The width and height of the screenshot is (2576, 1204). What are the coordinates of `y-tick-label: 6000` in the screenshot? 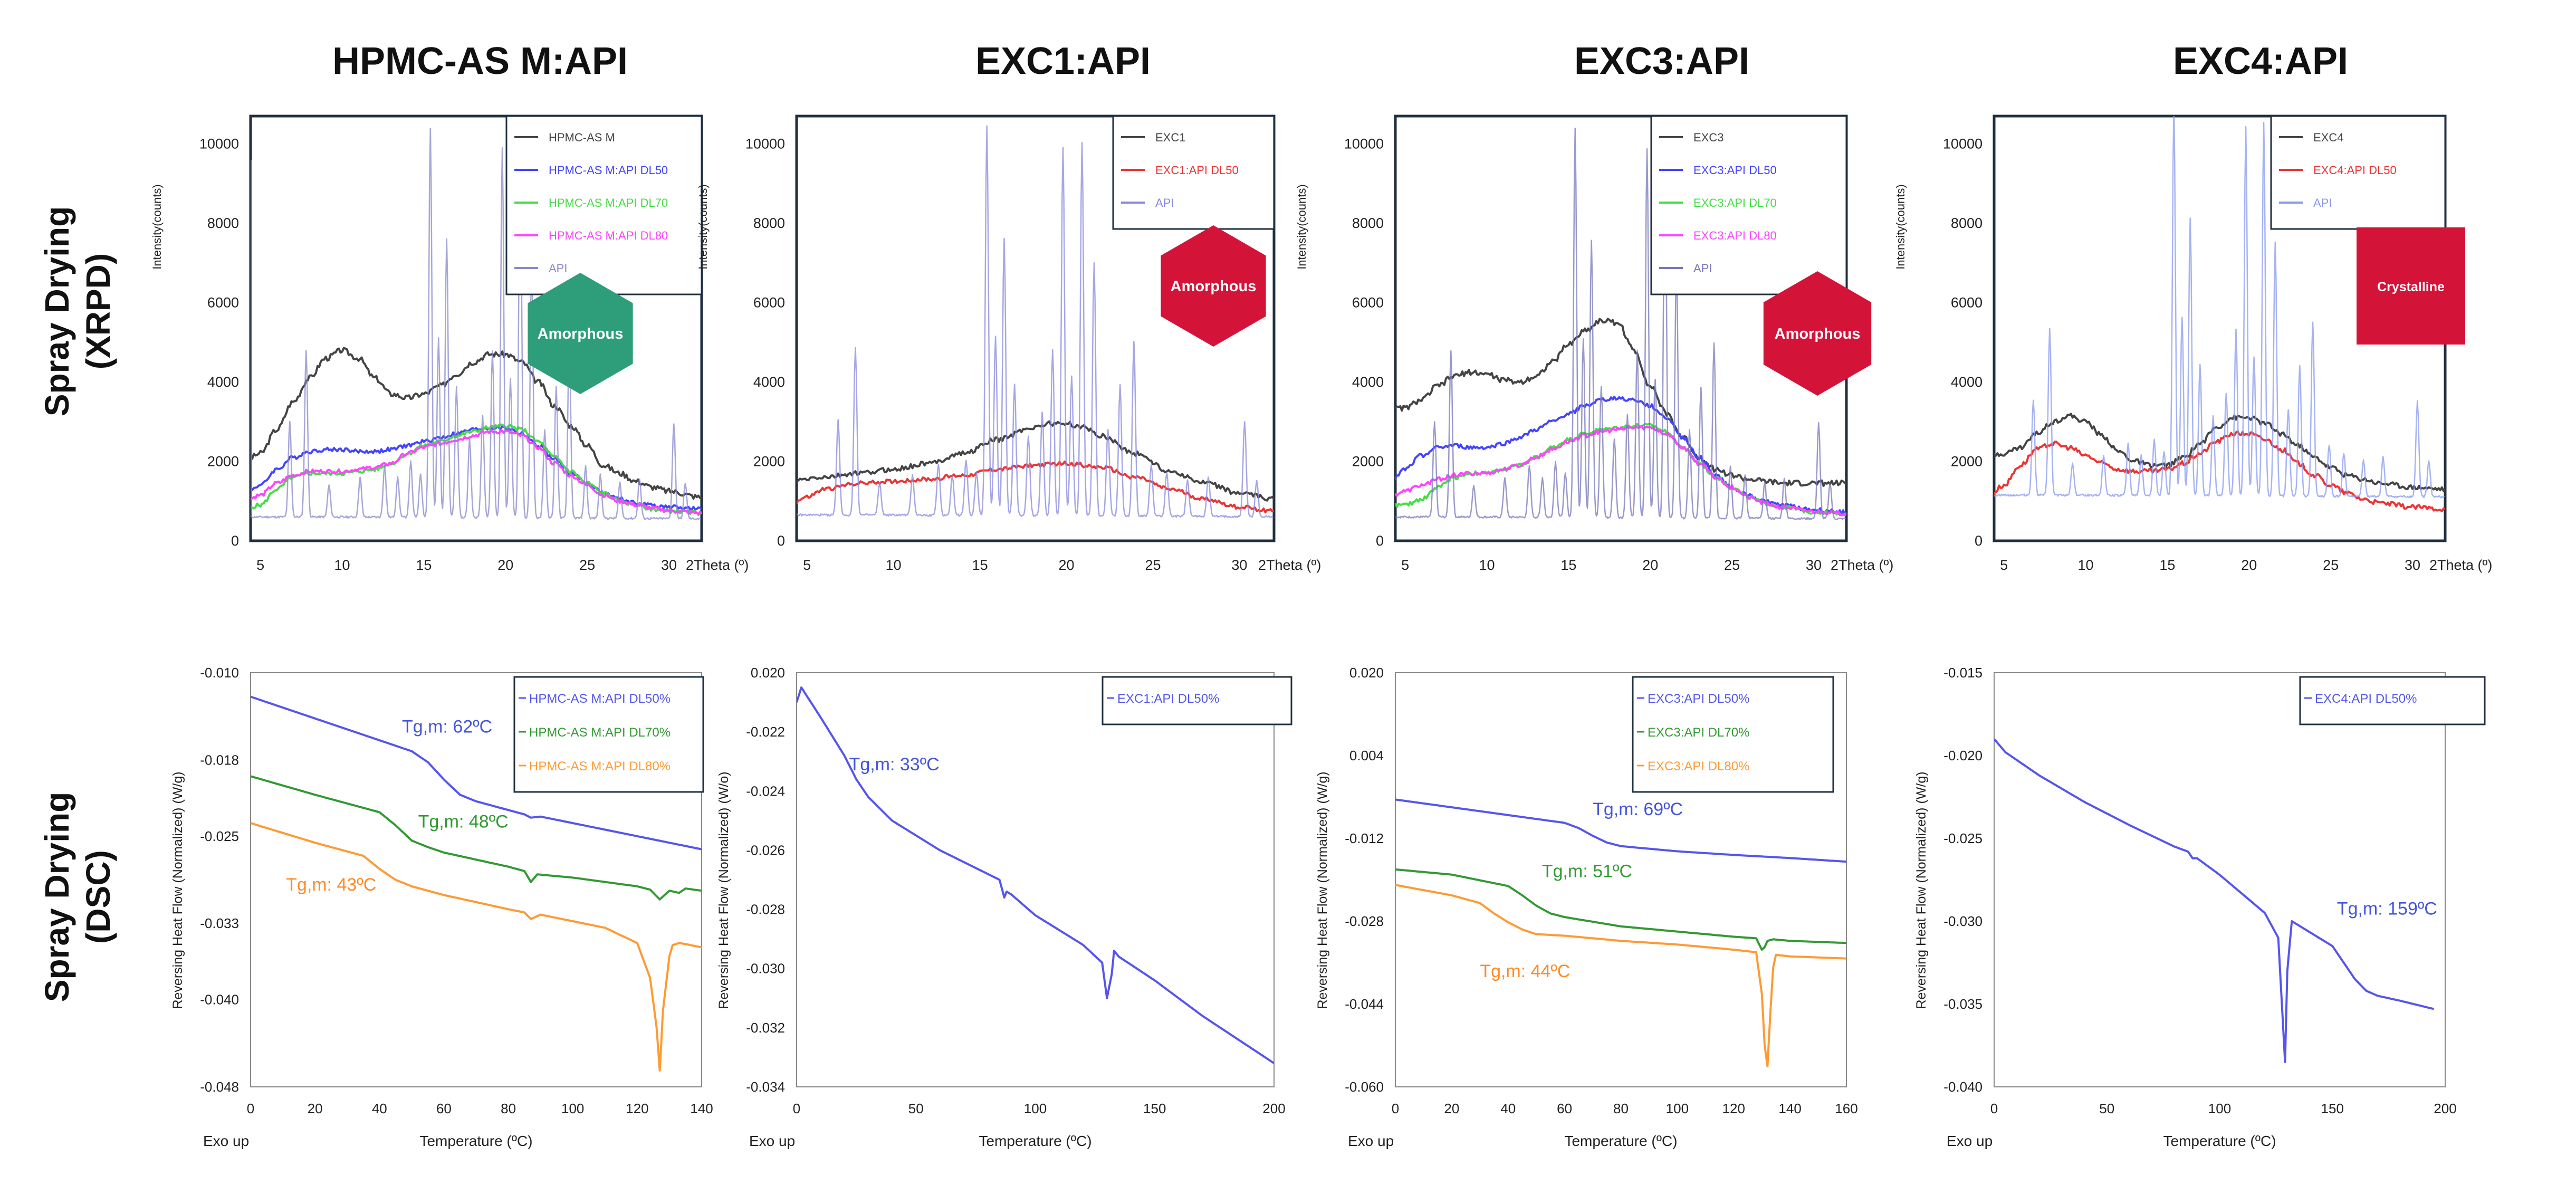 It's located at (223, 303).